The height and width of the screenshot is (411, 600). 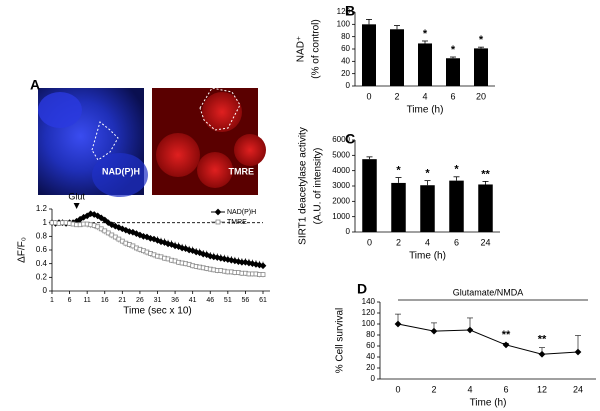 What do you see at coordinates (318, 186) in the screenshot?
I see `y-axis-title: (A.U. of intensity)` at bounding box center [318, 186].